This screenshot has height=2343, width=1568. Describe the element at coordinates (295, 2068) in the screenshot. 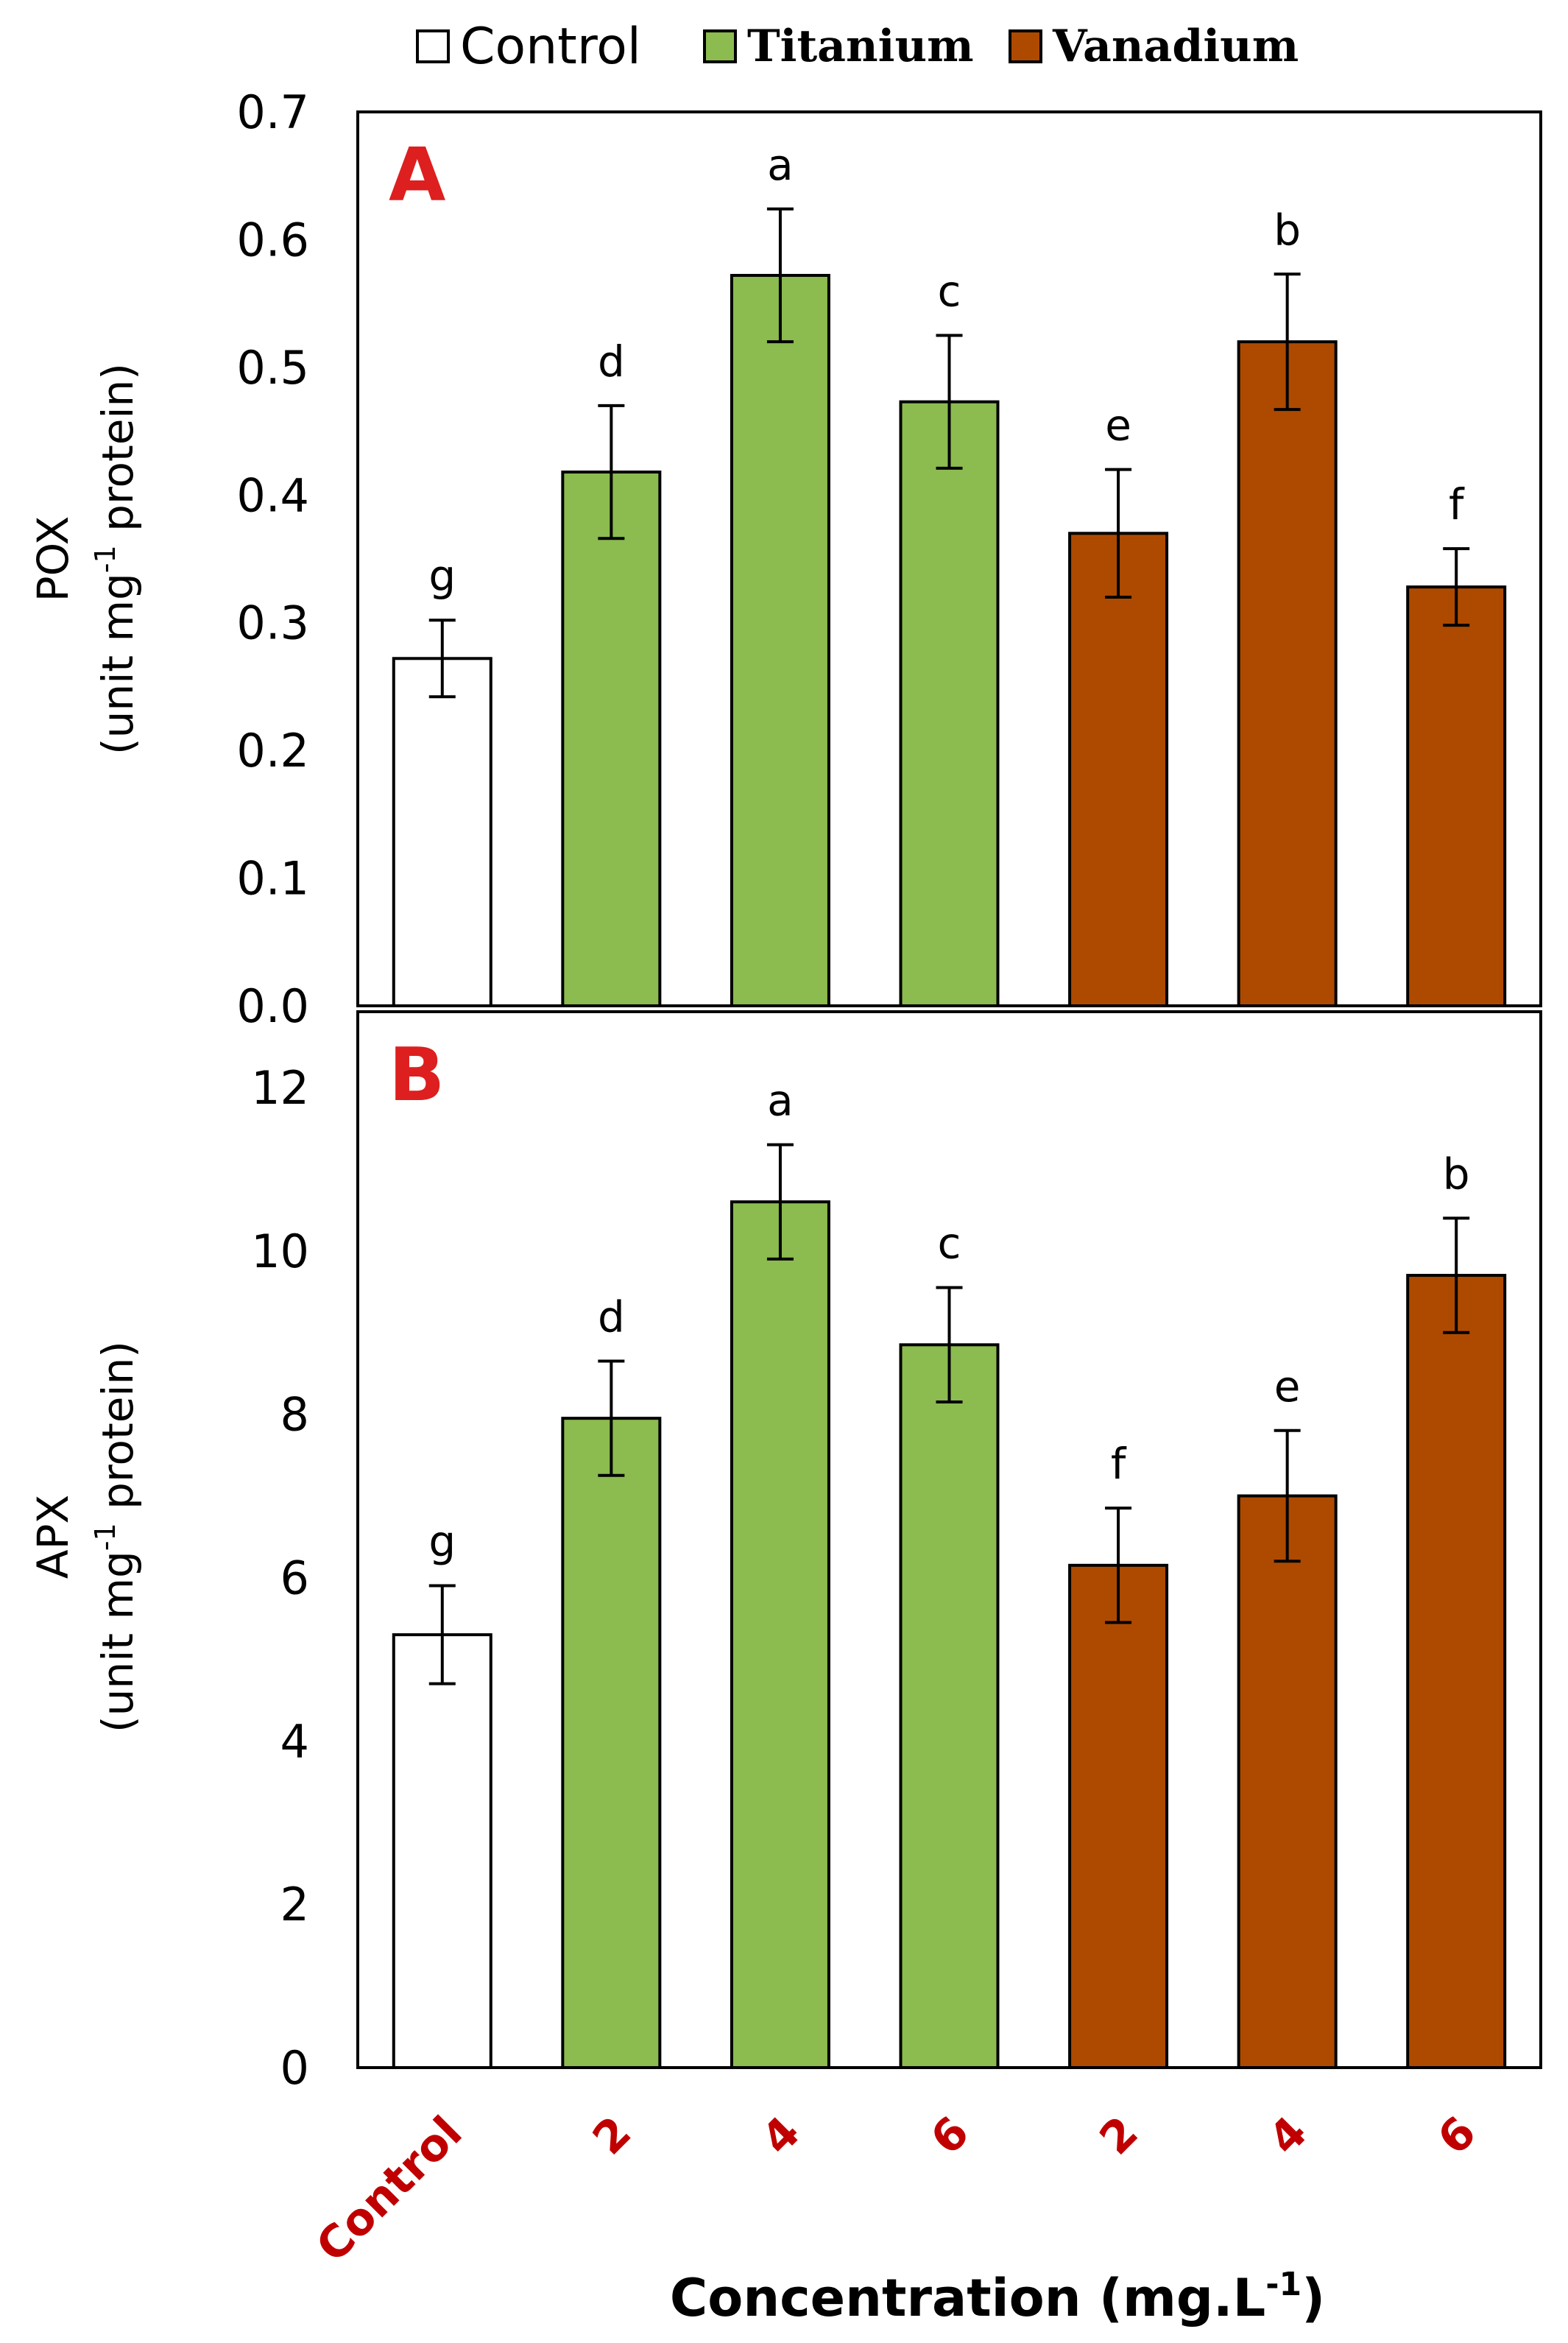

I see `y-tick-label: 0` at that location.